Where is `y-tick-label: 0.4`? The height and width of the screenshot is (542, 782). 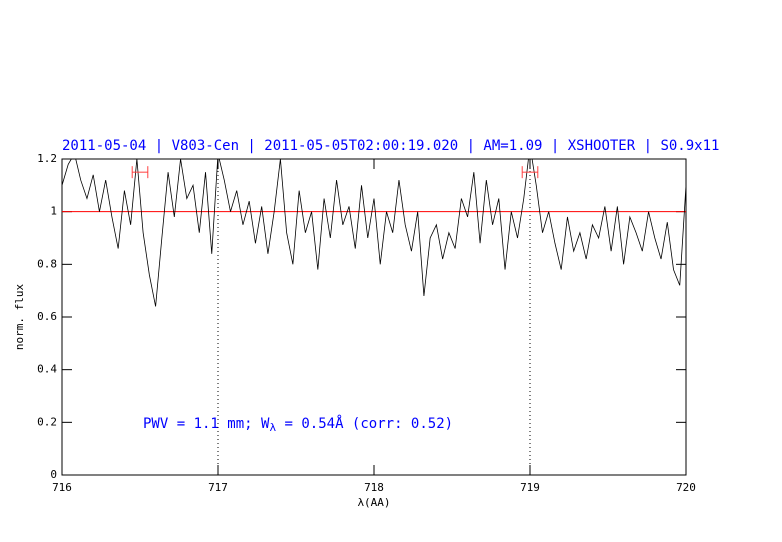 y-tick-label: 0.4 is located at coordinates (47, 369).